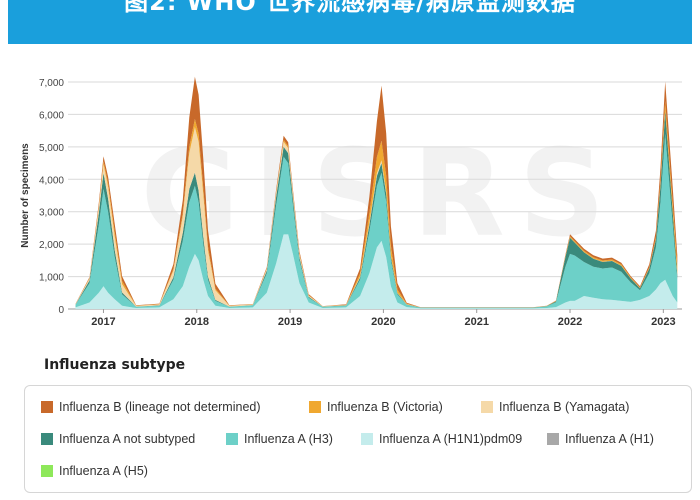  Describe the element at coordinates (51, 115) in the screenshot. I see `y-tick-label: 6,000` at that location.